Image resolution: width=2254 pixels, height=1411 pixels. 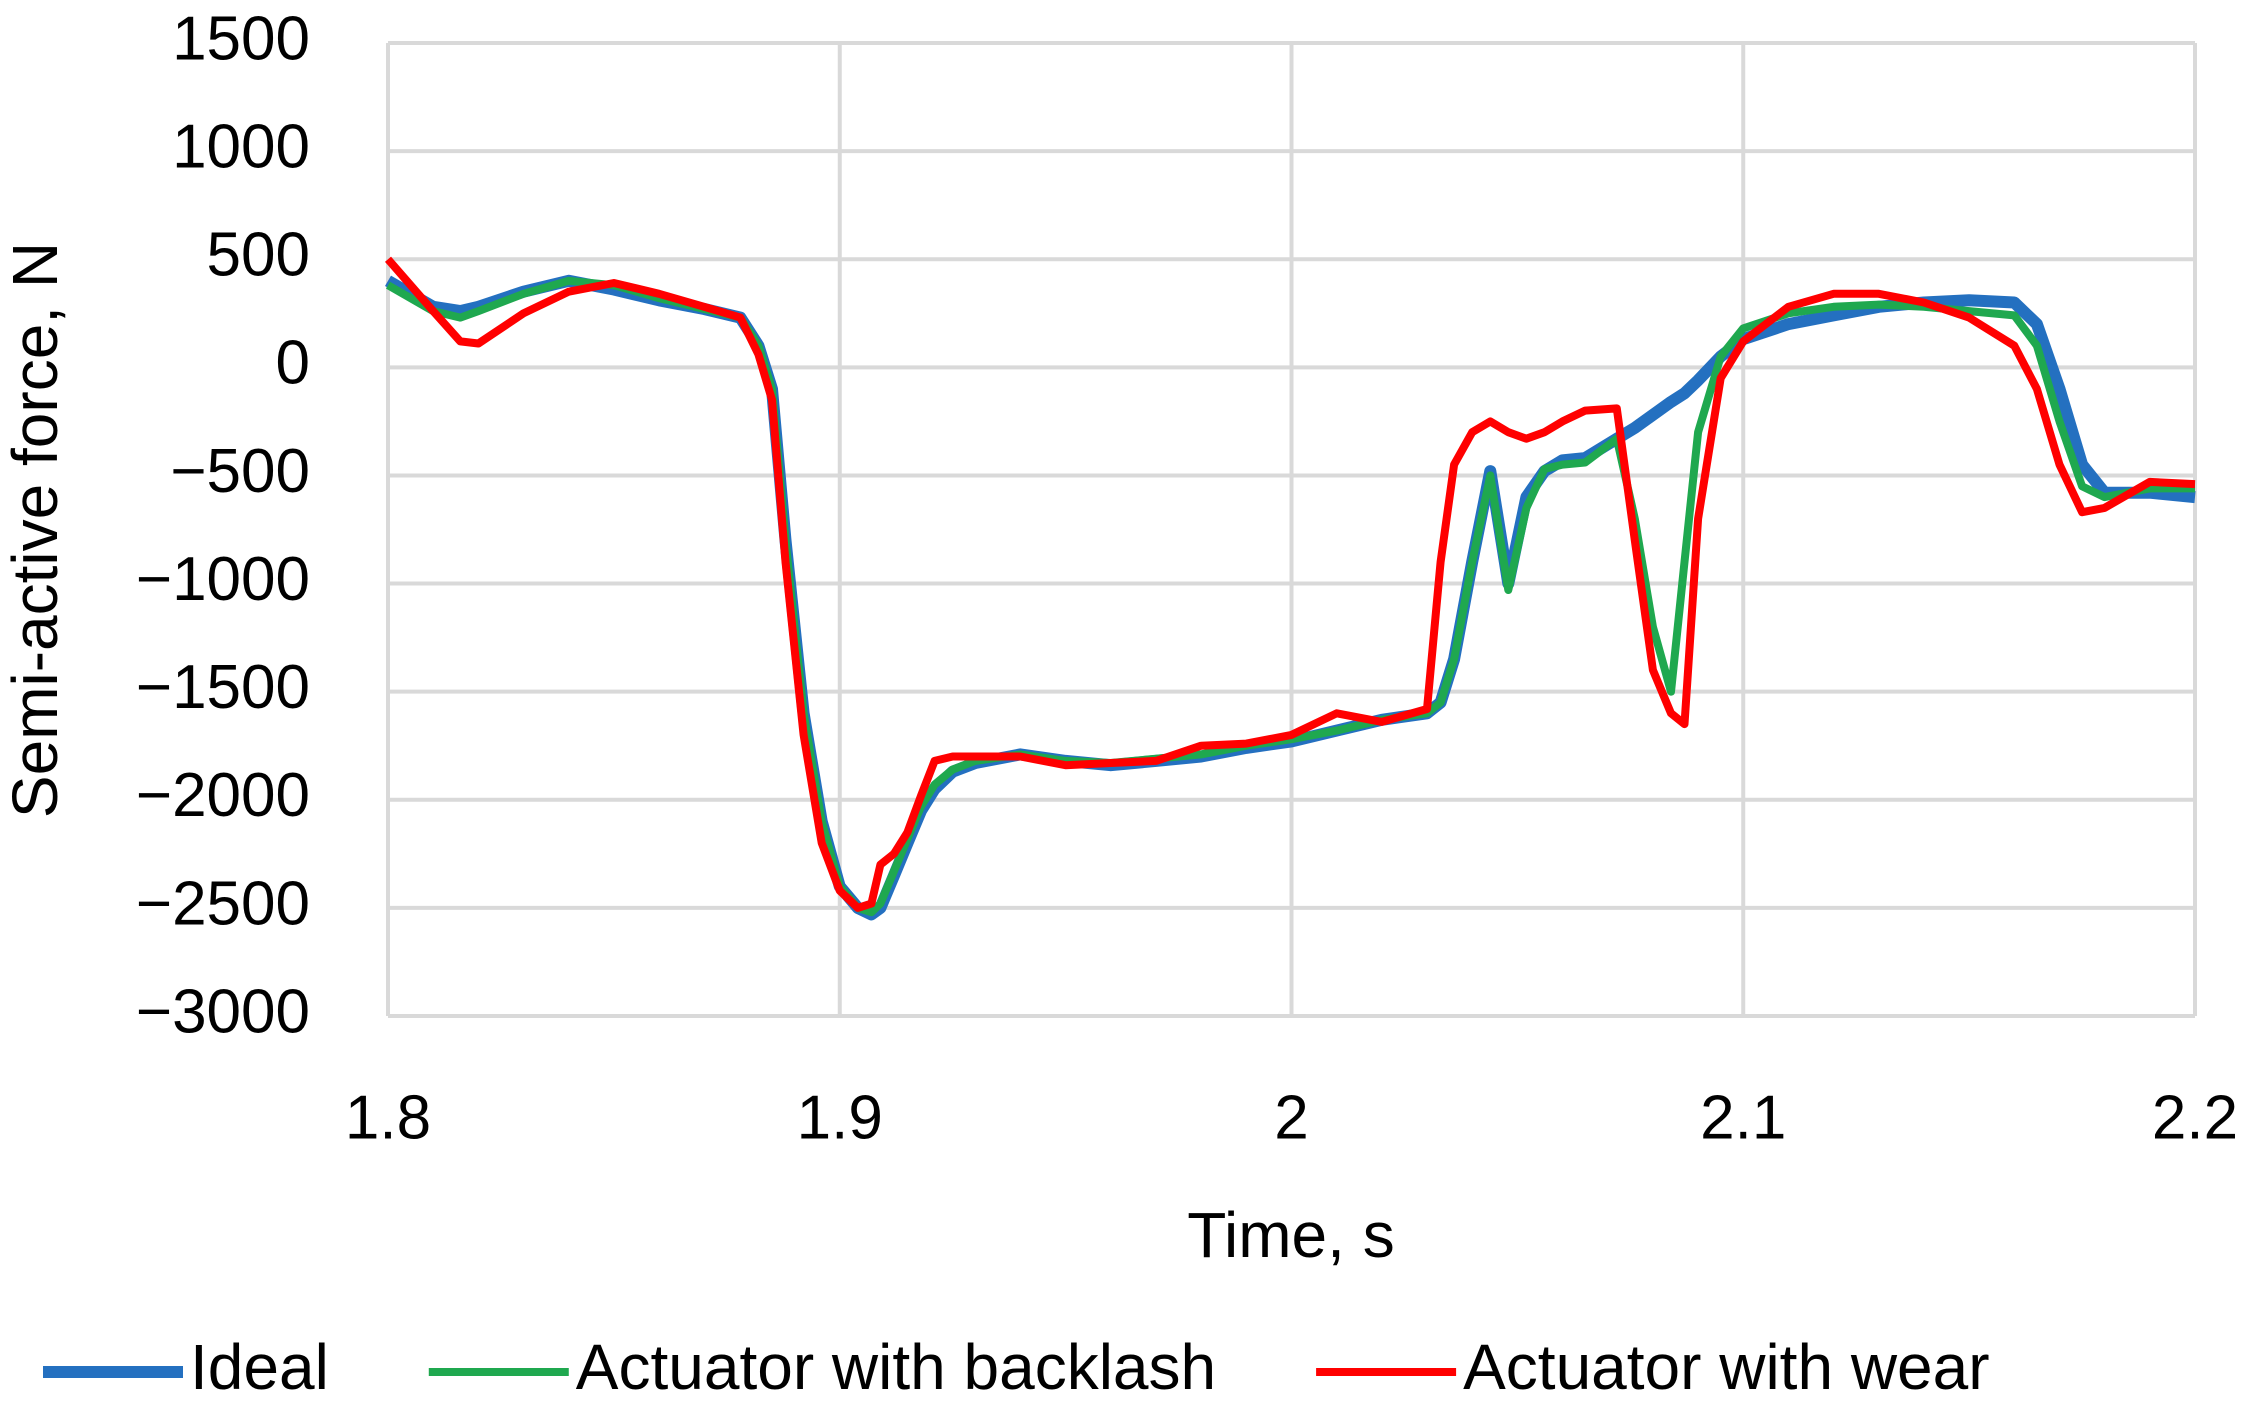 What do you see at coordinates (223, 795) in the screenshot?
I see `y-tick-label: −2000` at bounding box center [223, 795].